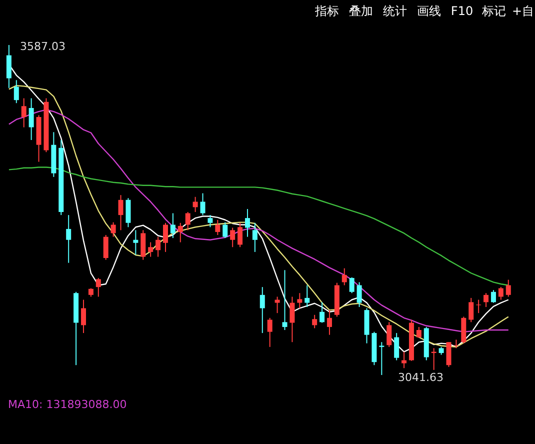 Image resolution: width=535 pixels, height=444 pixels. I want to click on annotation: 叠加, so click(361, 11).